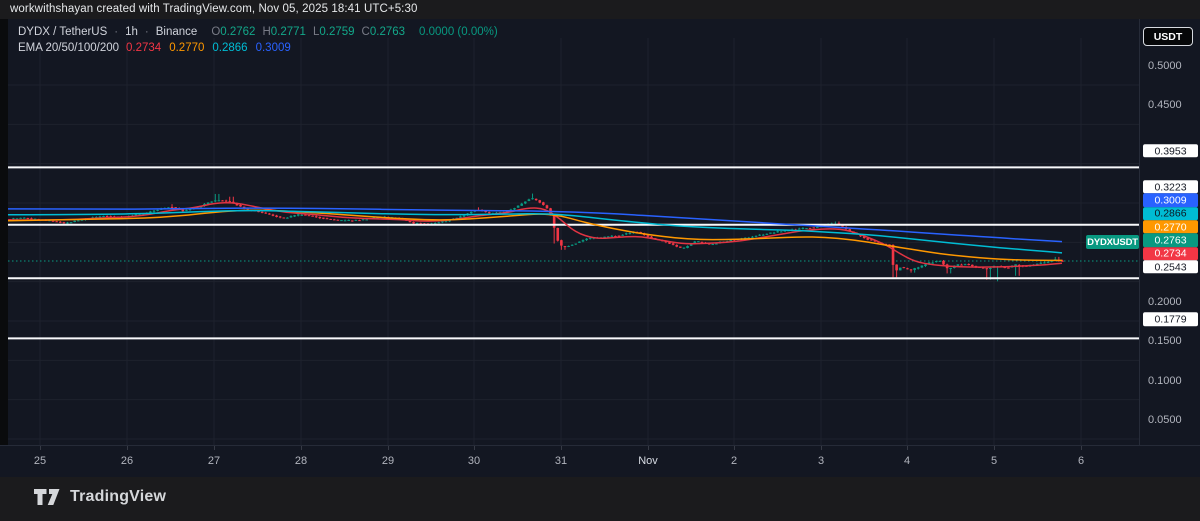 This screenshot has width=1200, height=521. What do you see at coordinates (230, 48) in the screenshot?
I see `ema-value: 0.2866` at bounding box center [230, 48].